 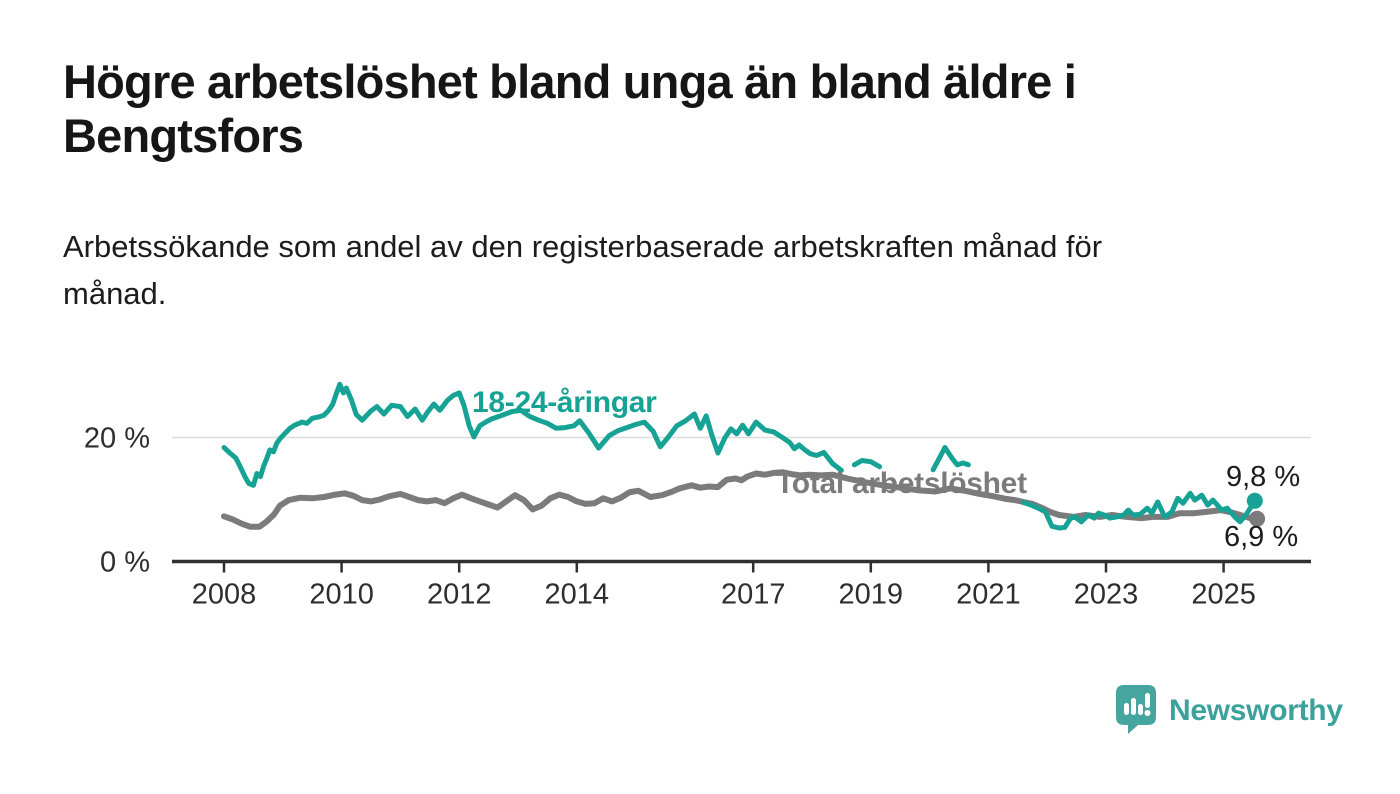 What do you see at coordinates (1256, 710) in the screenshot?
I see `brand-name: Newsworthy` at bounding box center [1256, 710].